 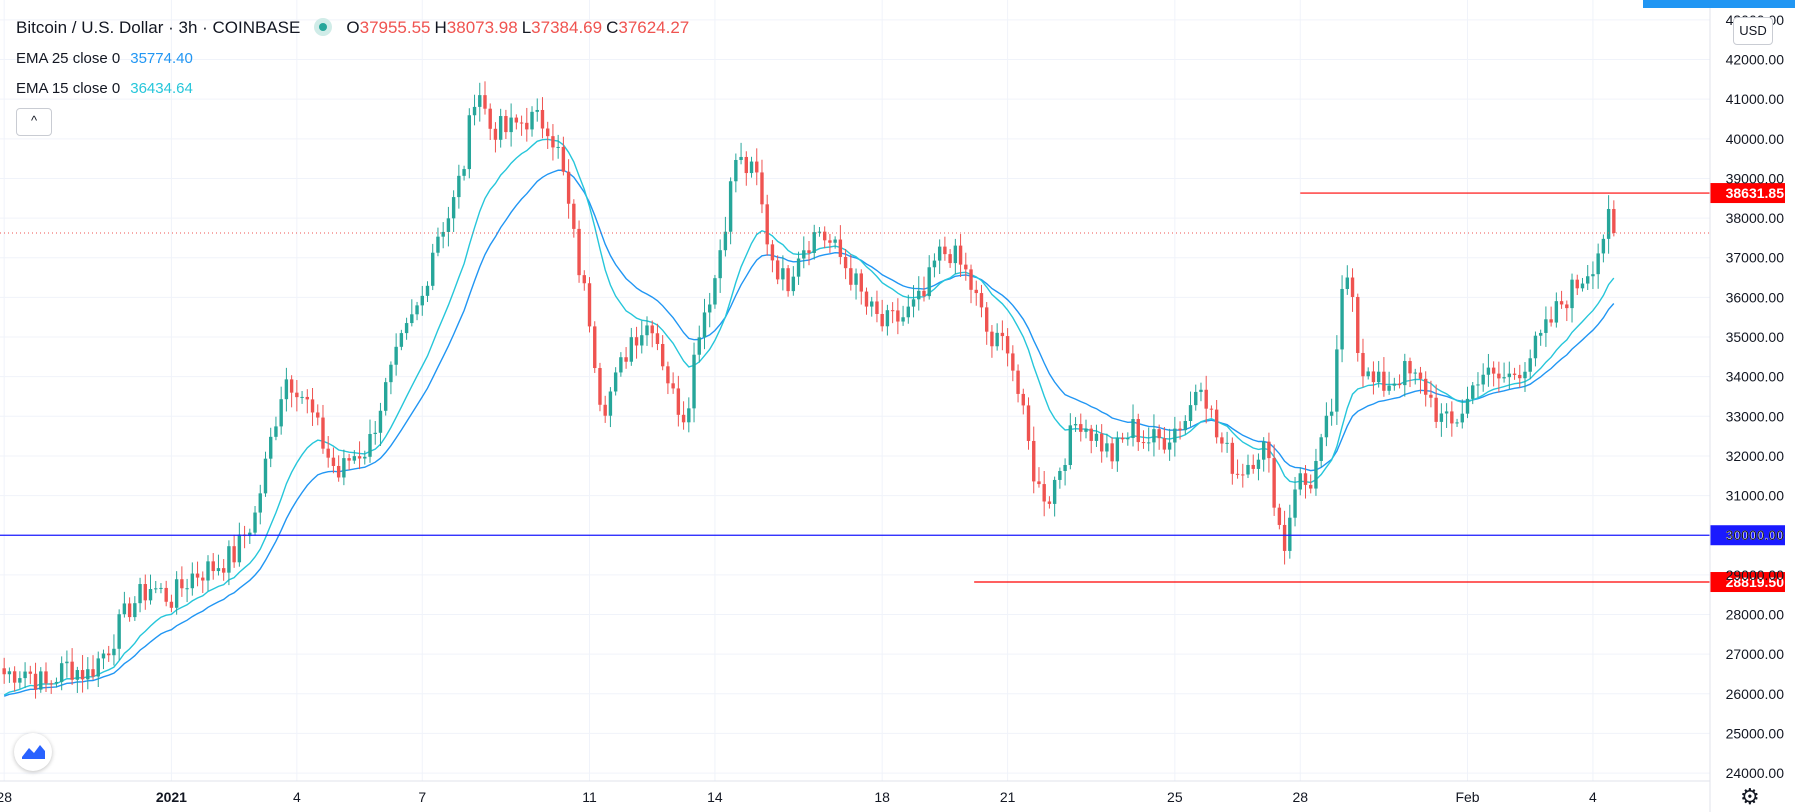 I want to click on support-price-label: 30000.00, so click(x=1755, y=535).